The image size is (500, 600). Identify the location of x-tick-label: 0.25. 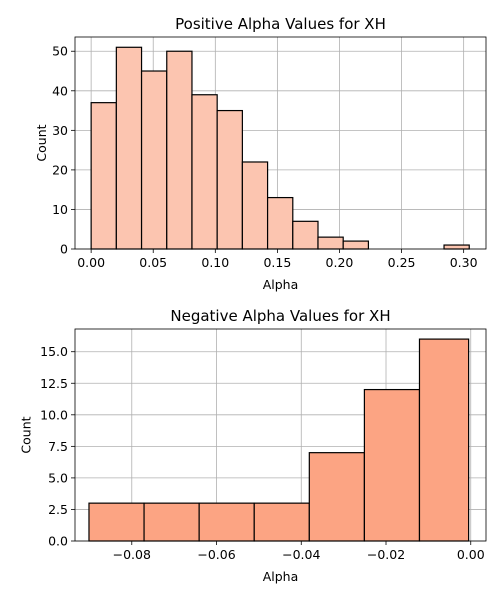
(402, 262).